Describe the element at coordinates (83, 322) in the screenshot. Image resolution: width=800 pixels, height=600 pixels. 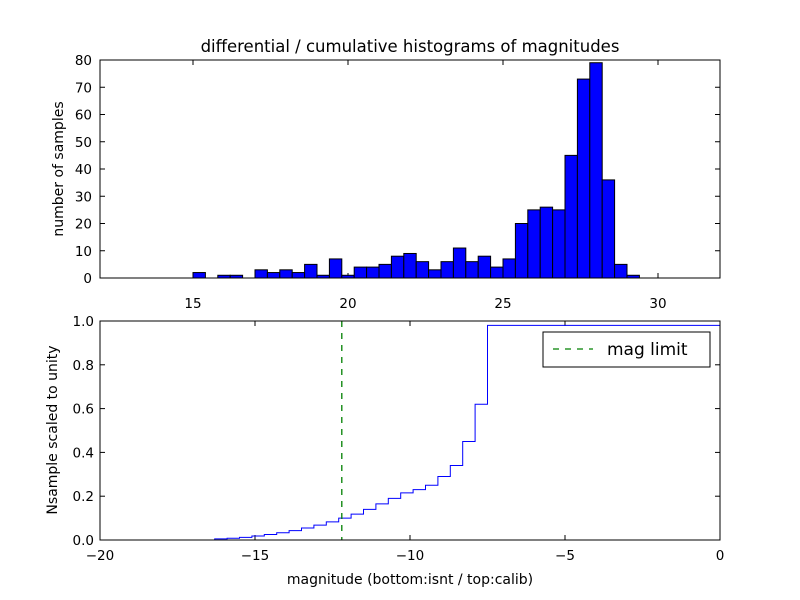
I see `cumulative-y-tick-label-5: 1.0` at that location.